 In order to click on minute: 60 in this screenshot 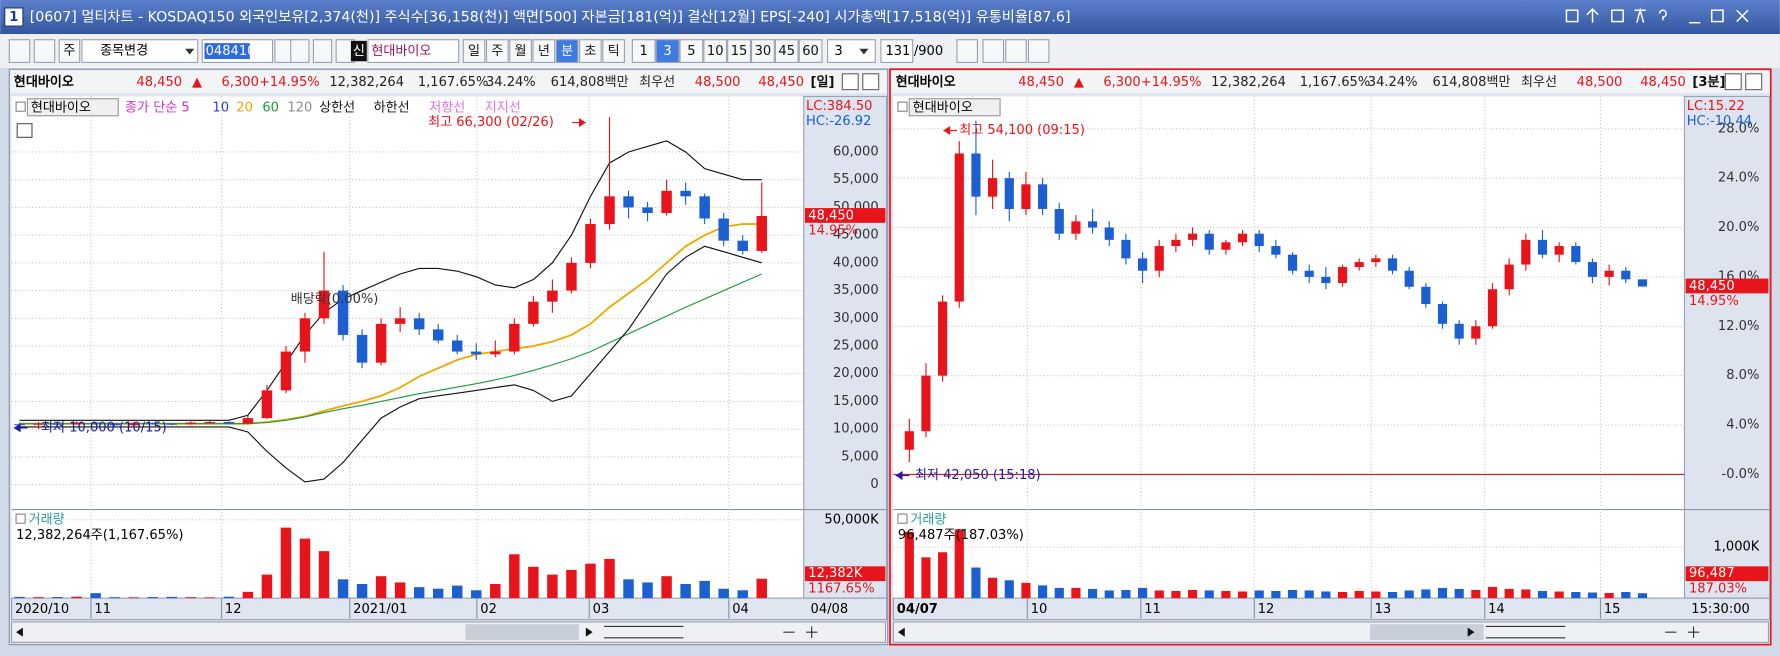, I will do `click(810, 51)`.